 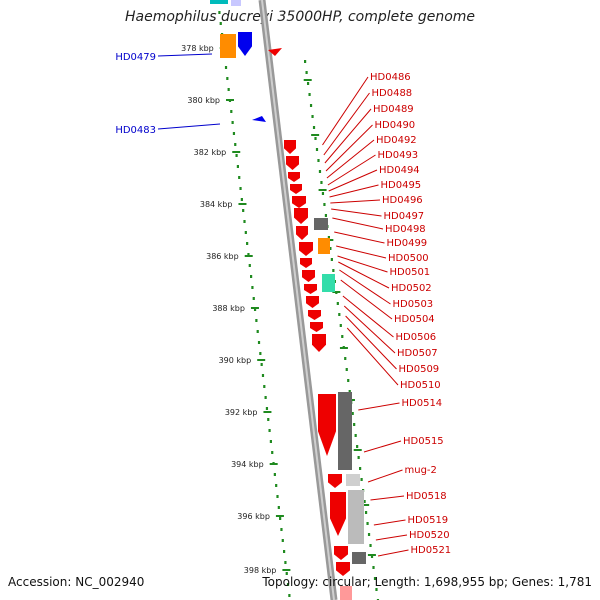 I want to click on right-gene-label: HD0510, so click(x=420, y=385).